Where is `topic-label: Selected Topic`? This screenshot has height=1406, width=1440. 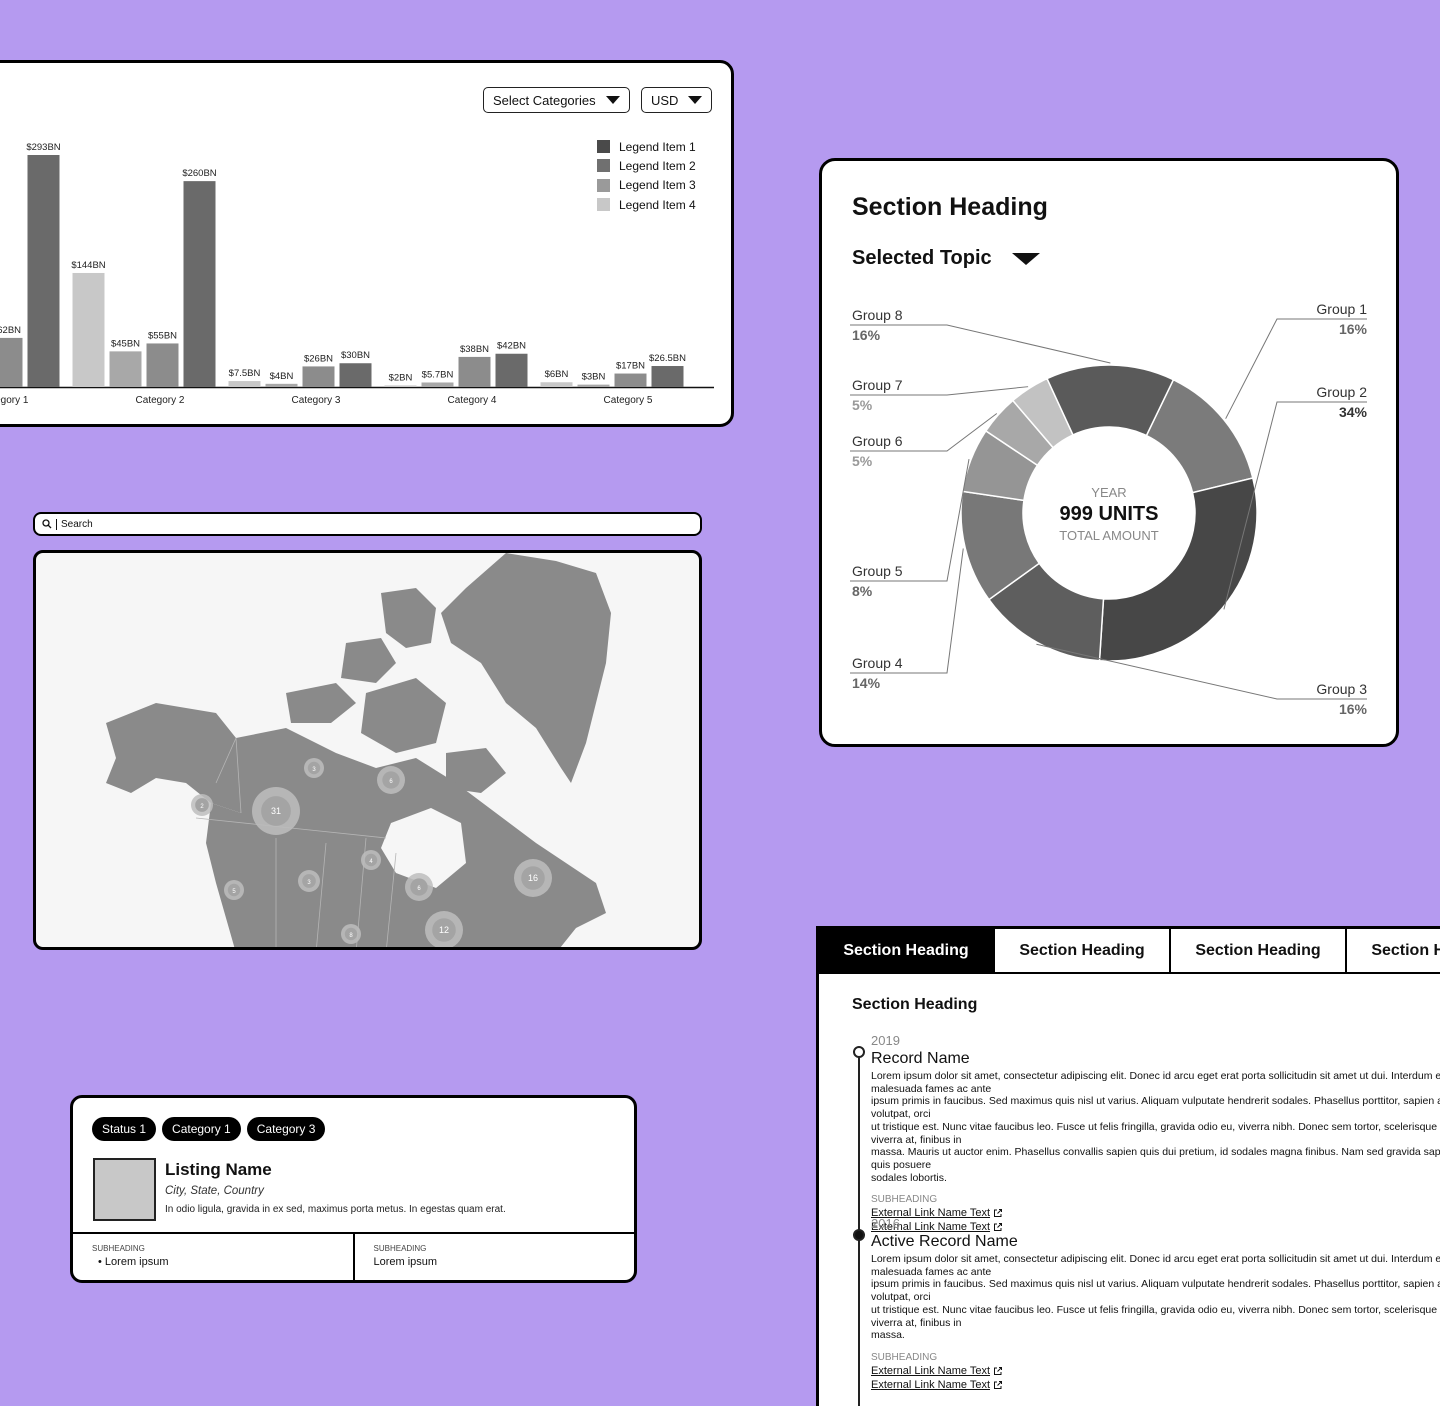 topic-label: Selected Topic is located at coordinates (922, 258).